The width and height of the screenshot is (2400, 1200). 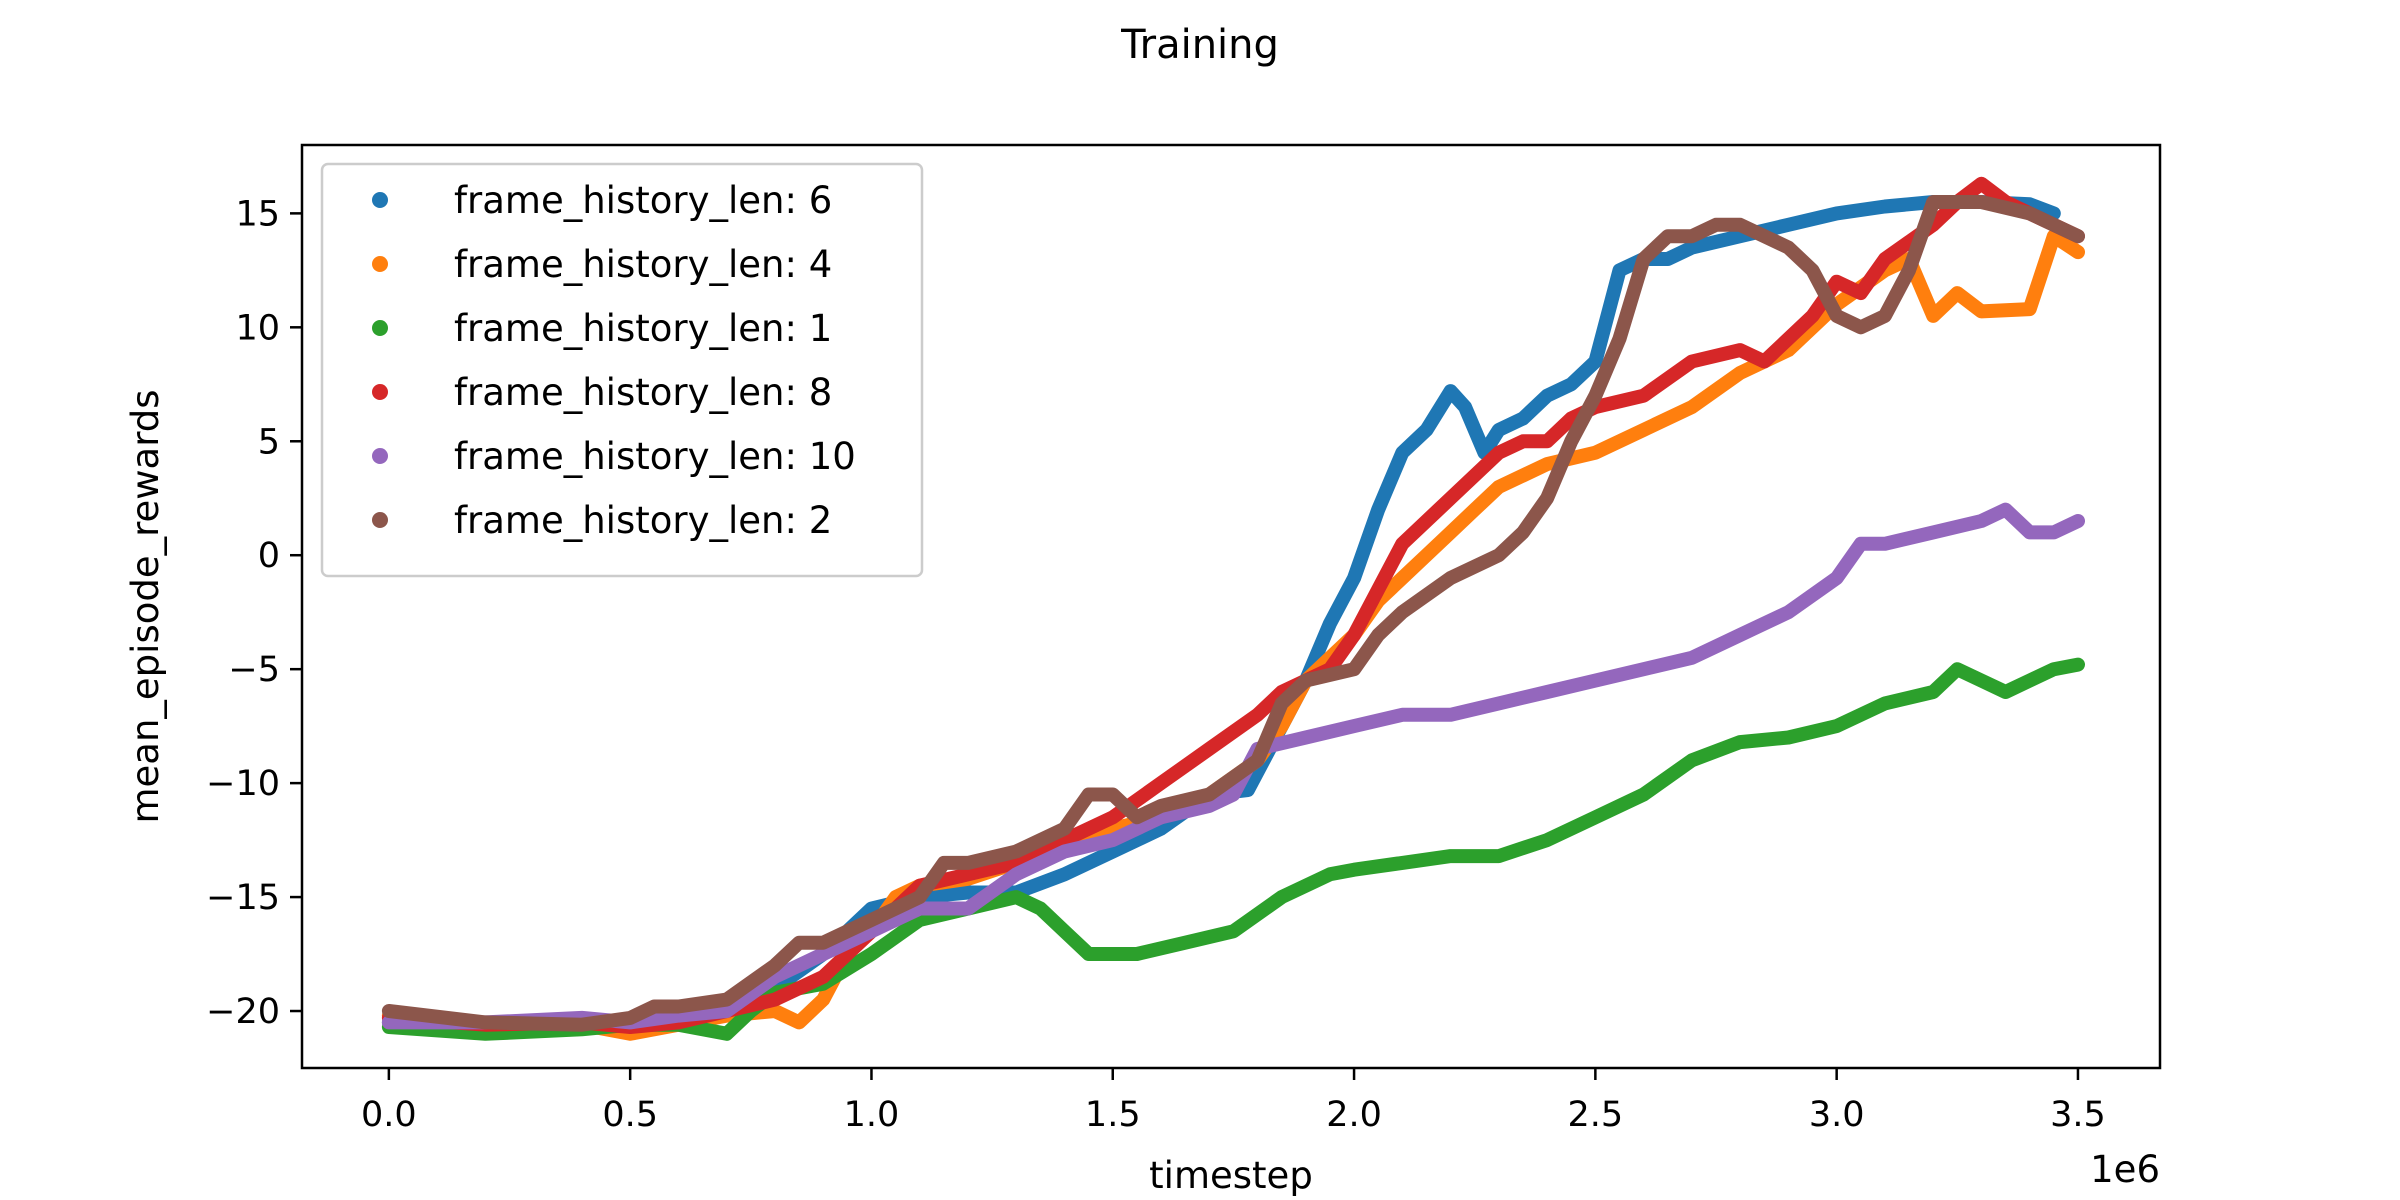 What do you see at coordinates (1233, 1101) in the screenshot?
I see `x-axis: 0.0 0.5 1.0 1.5 2.0 2.5 3.0 3.5` at bounding box center [1233, 1101].